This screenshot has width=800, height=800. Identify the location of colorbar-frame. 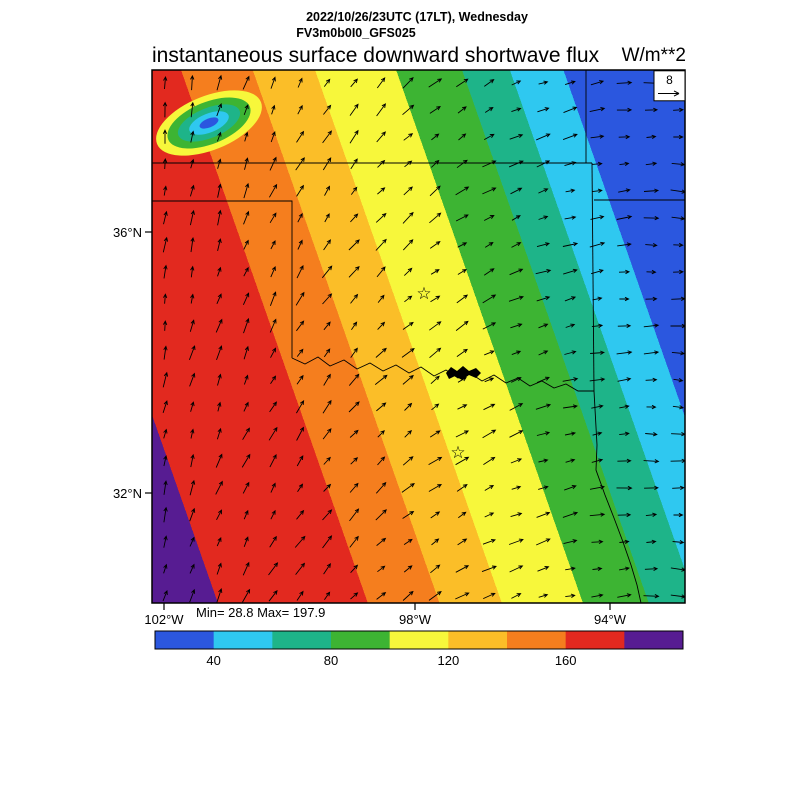
(419, 640).